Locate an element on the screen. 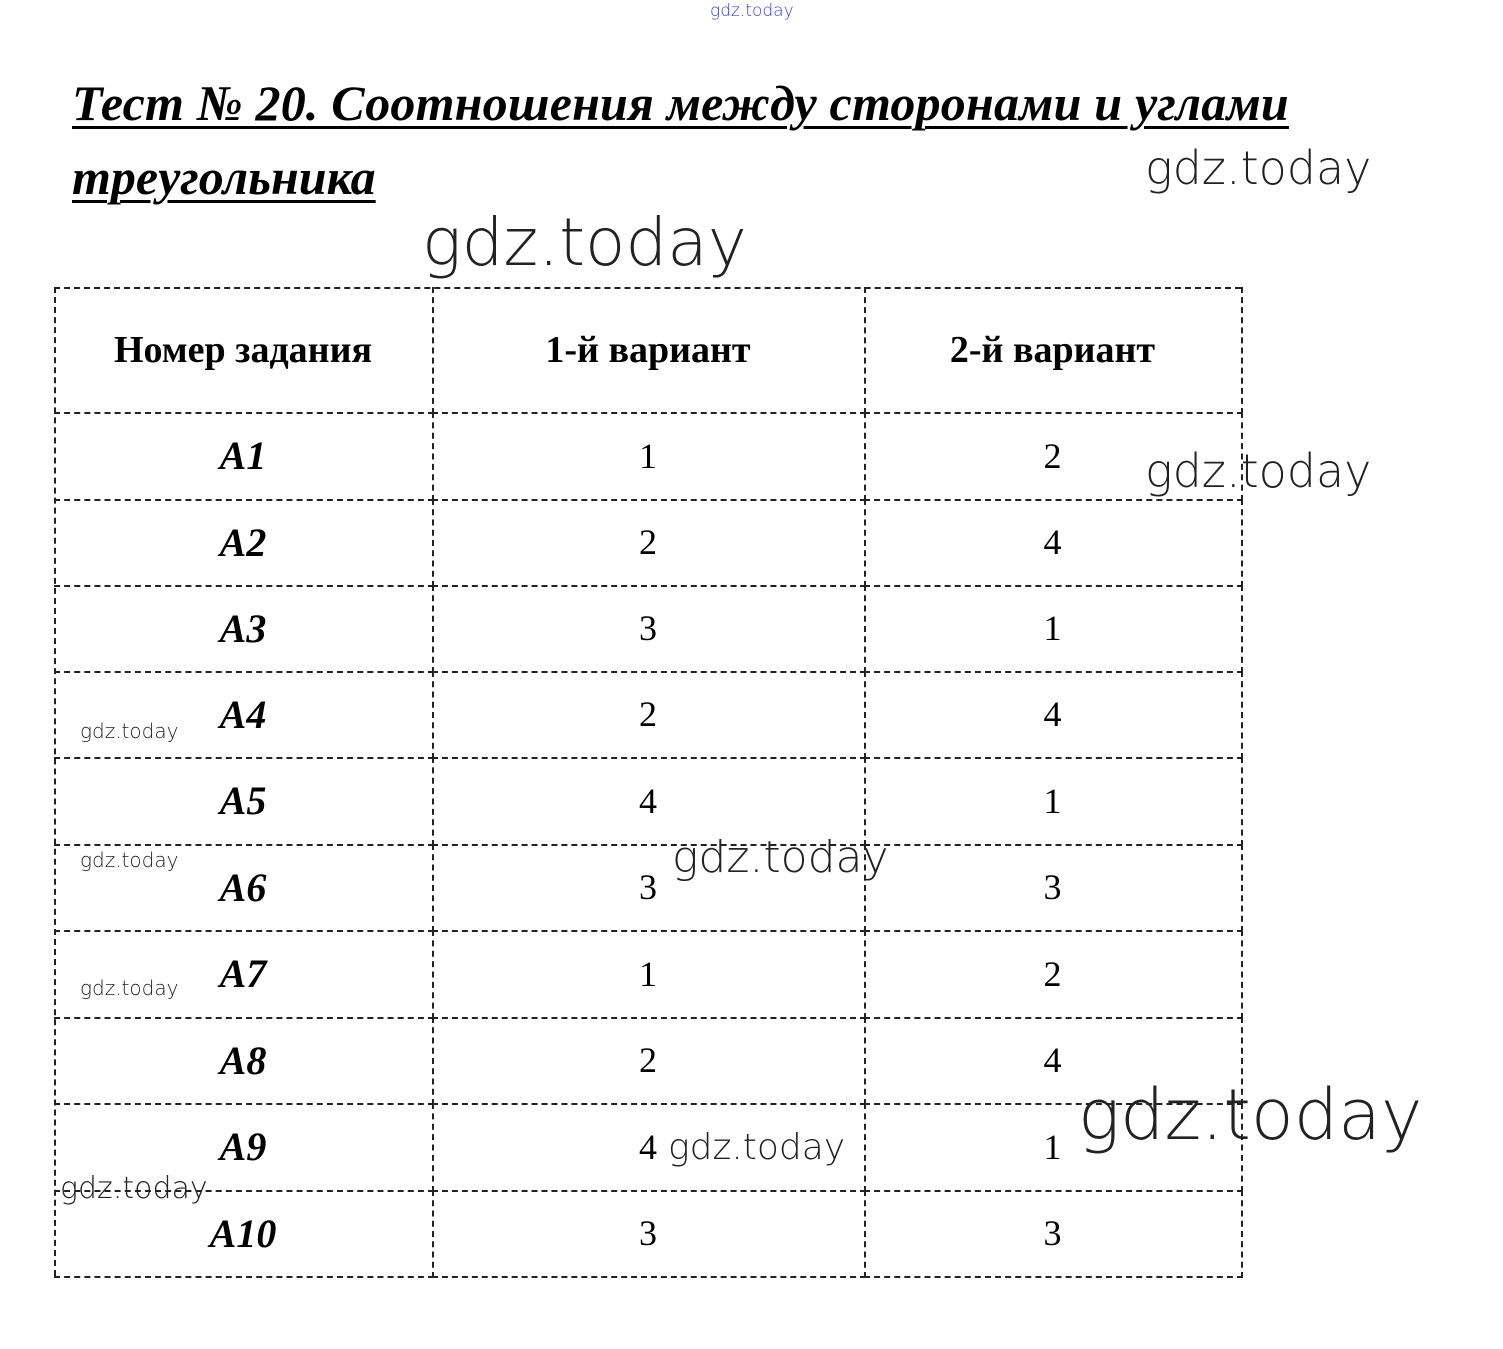 The width and height of the screenshot is (1503, 1349). cell-task-number-text: A7 is located at coordinates (243, 973).